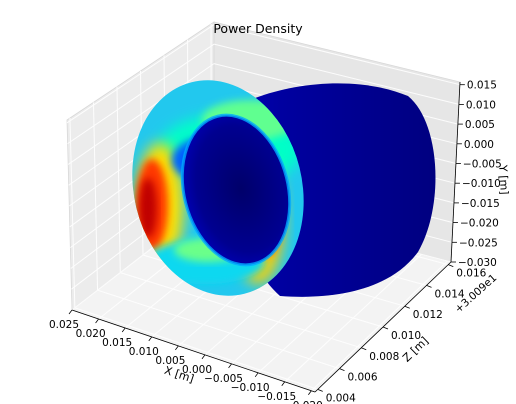 This screenshot has height=404, width=516. Describe the element at coordinates (481, 184) in the screenshot. I see `y-axis-tick-label: −0.010` at that location.